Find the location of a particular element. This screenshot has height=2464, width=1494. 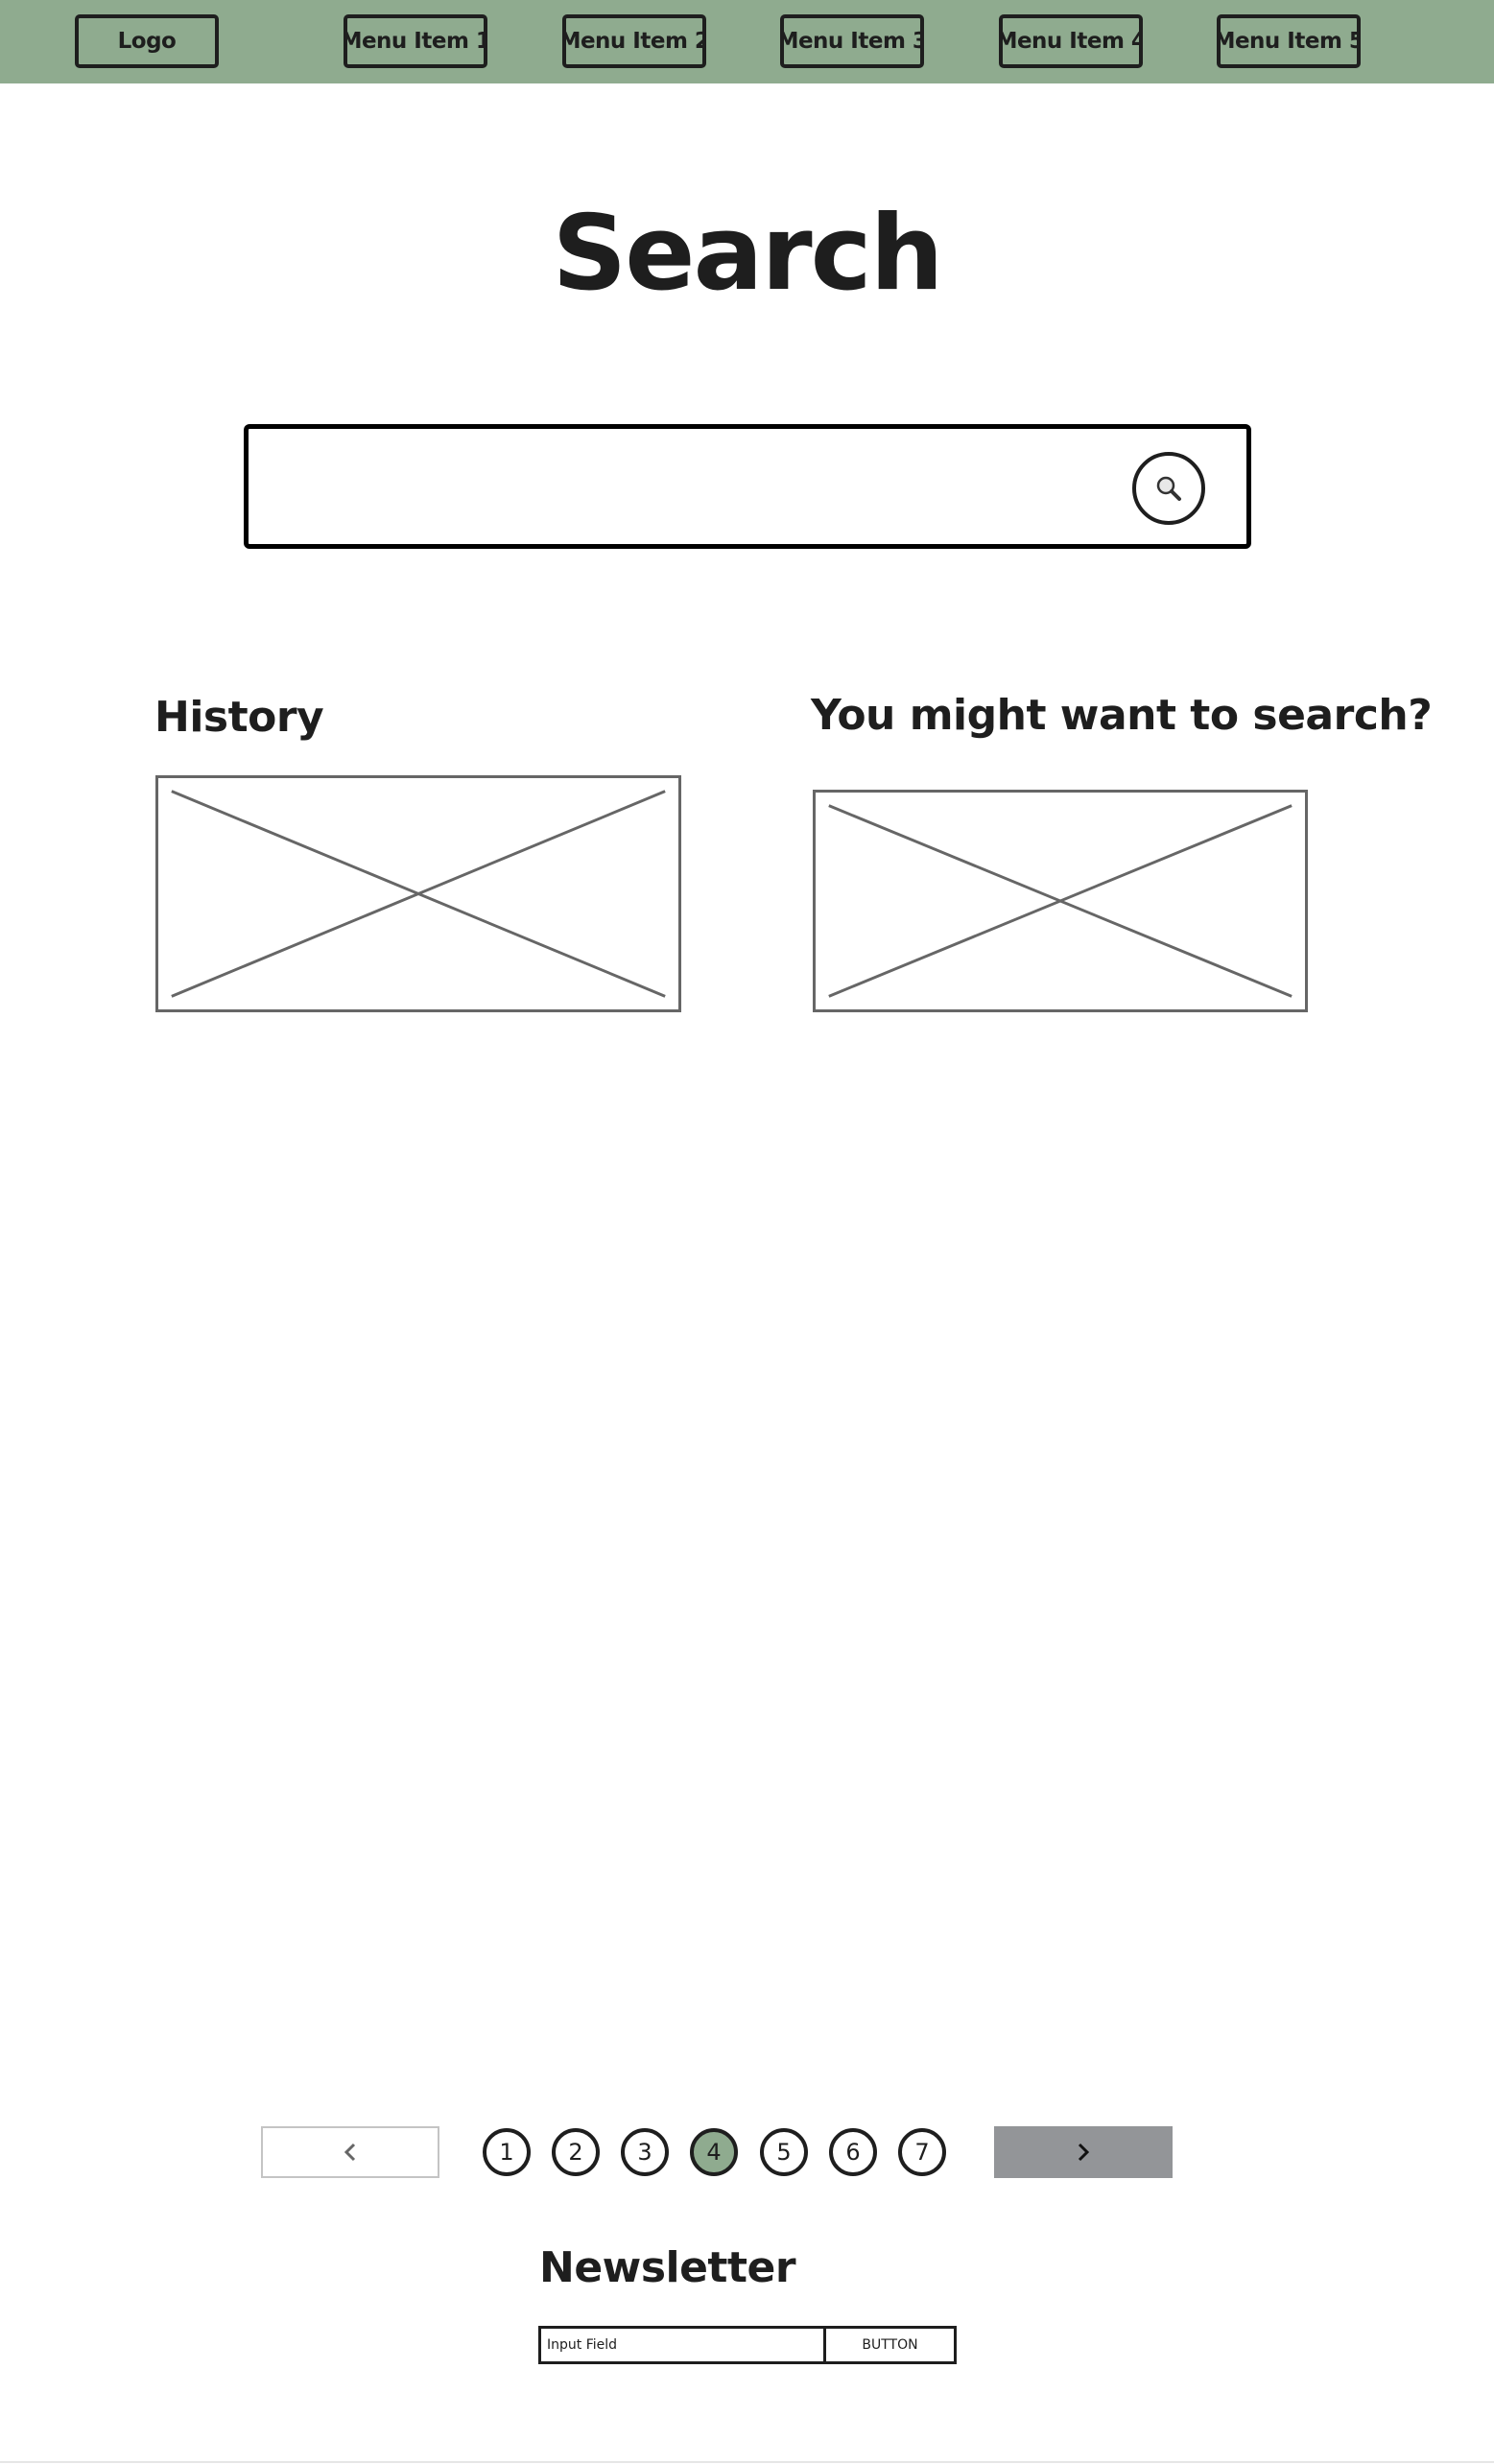

page-number-3: 3 is located at coordinates (645, 2152).